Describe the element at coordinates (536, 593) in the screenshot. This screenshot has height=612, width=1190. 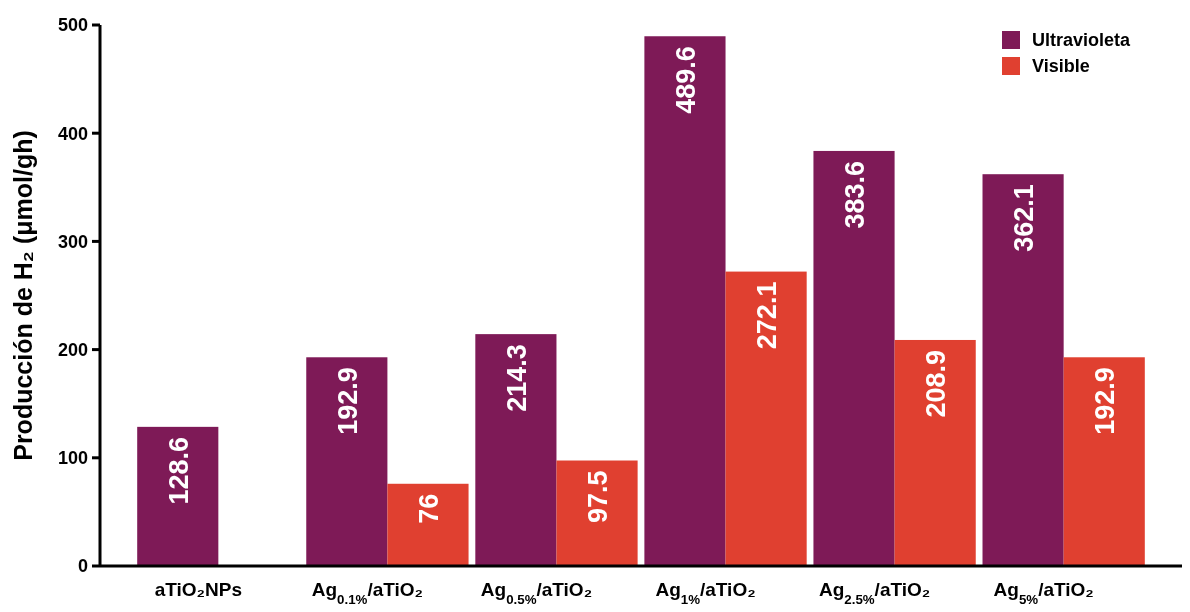
I see `x-tick-label: Ag$_{0.5%}$/aTiO₂` at that location.